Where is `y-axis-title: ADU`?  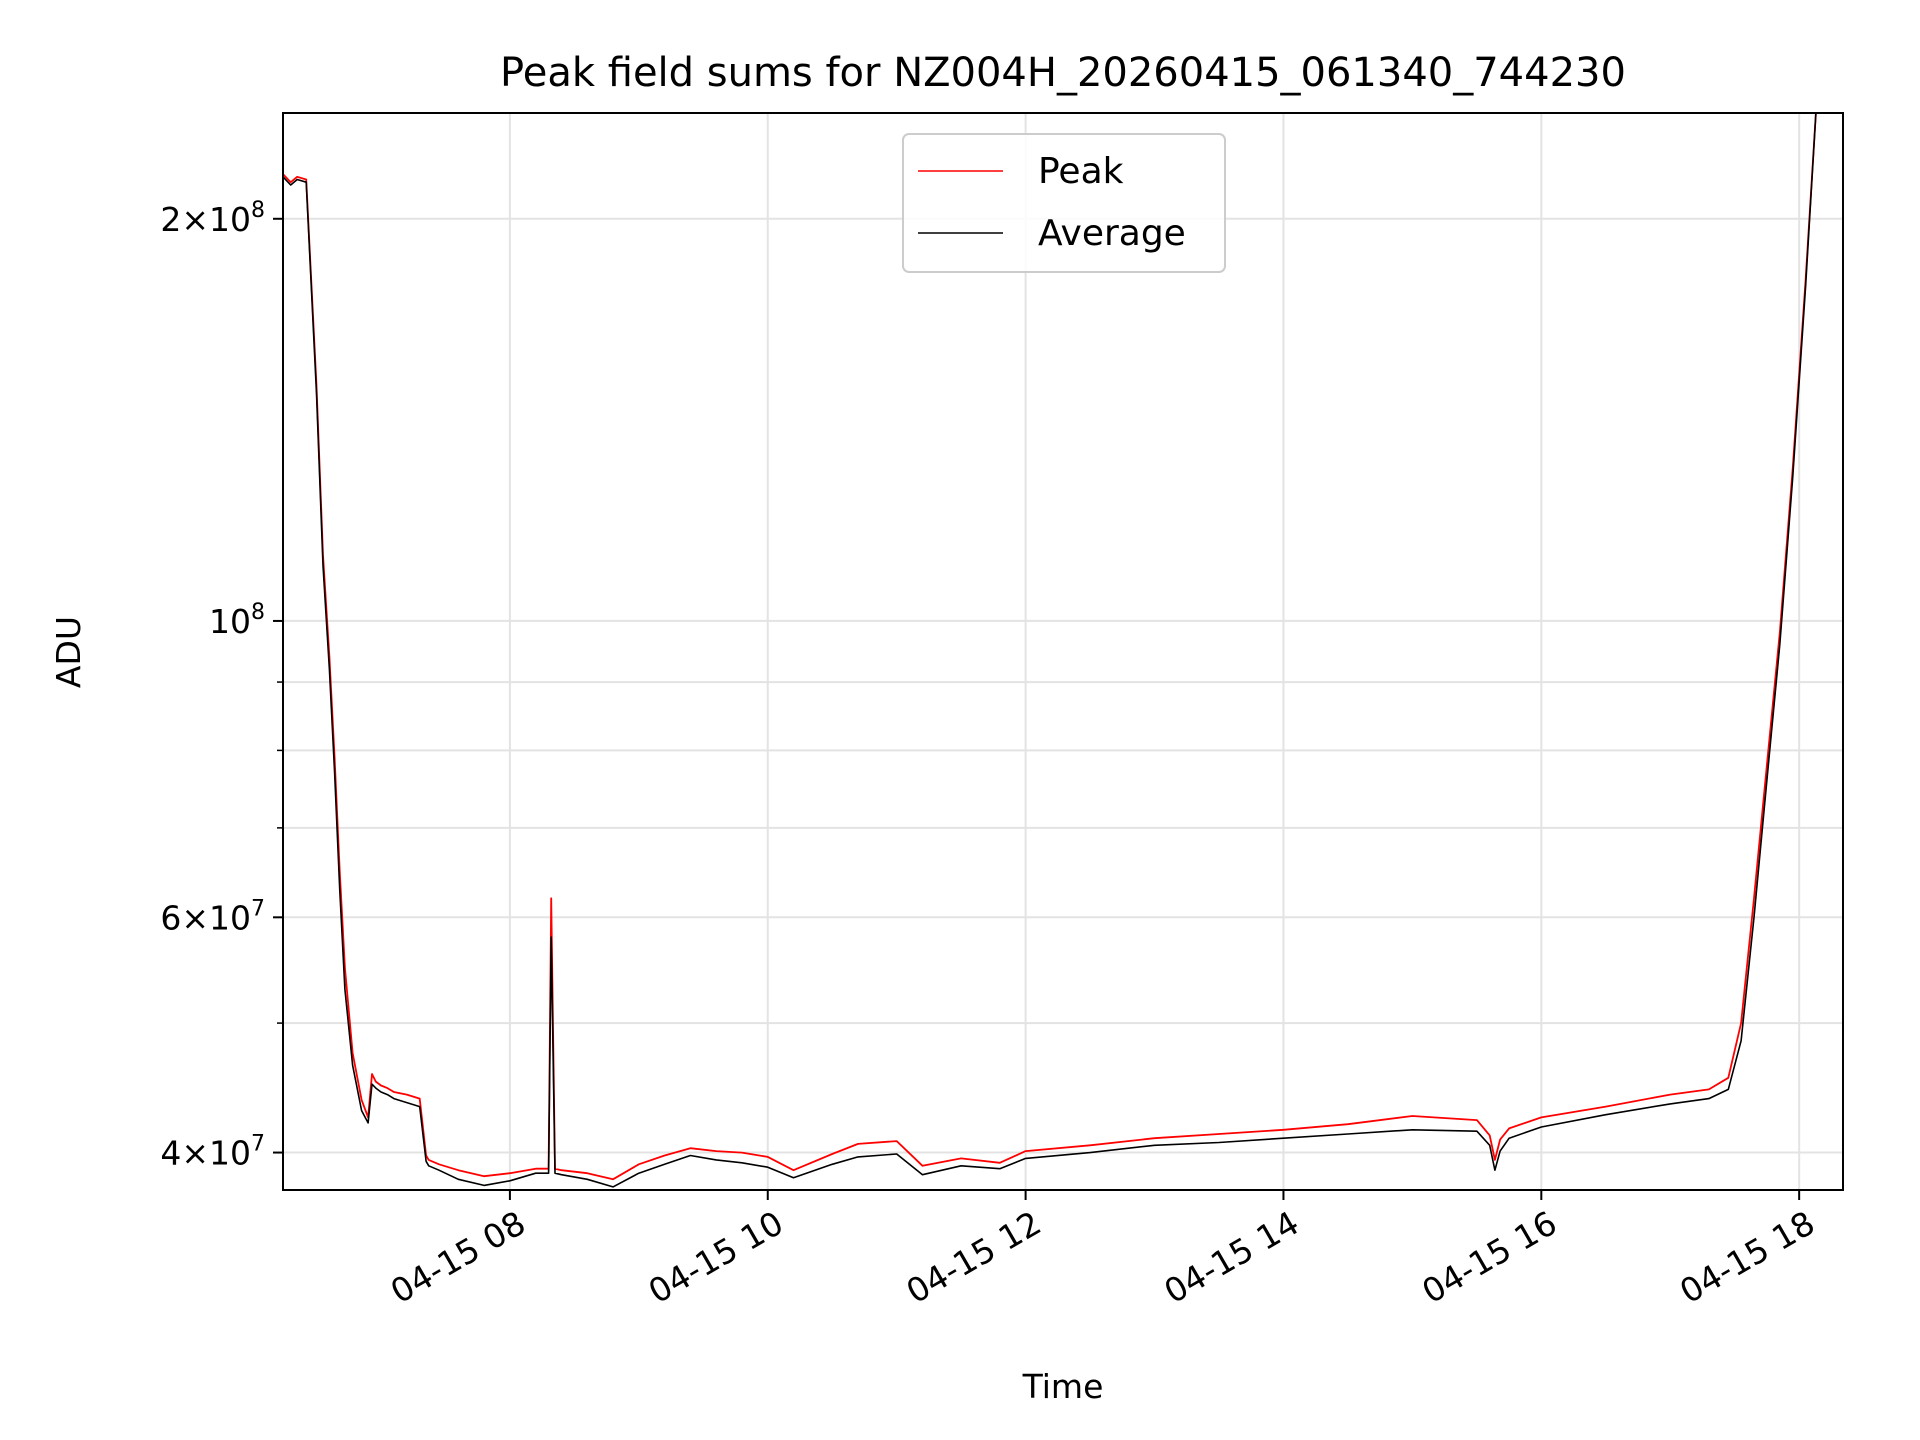
y-axis-title: ADU is located at coordinates (68, 652).